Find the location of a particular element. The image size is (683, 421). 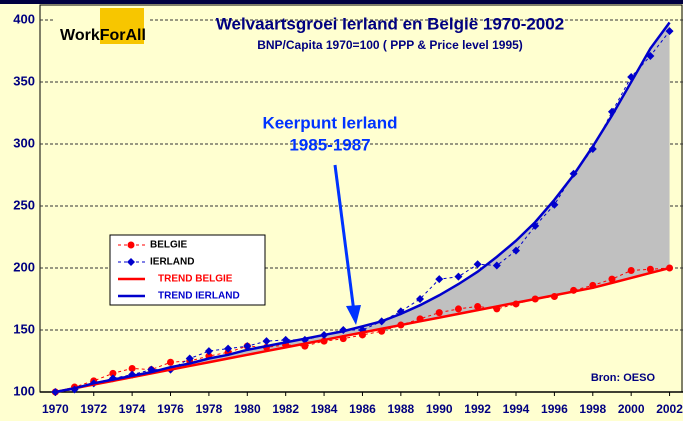

source: Bron: OESO is located at coordinates (623, 378).